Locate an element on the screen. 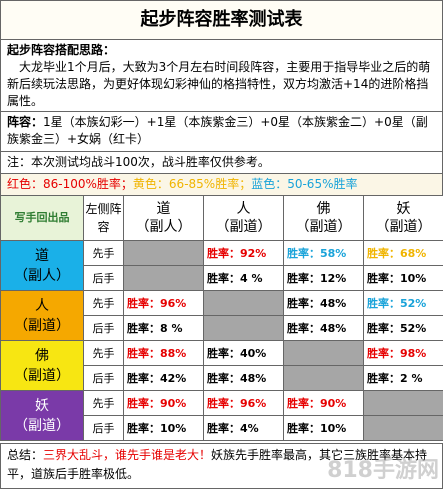  group-label: 佛（副道） is located at coordinates (42, 366).